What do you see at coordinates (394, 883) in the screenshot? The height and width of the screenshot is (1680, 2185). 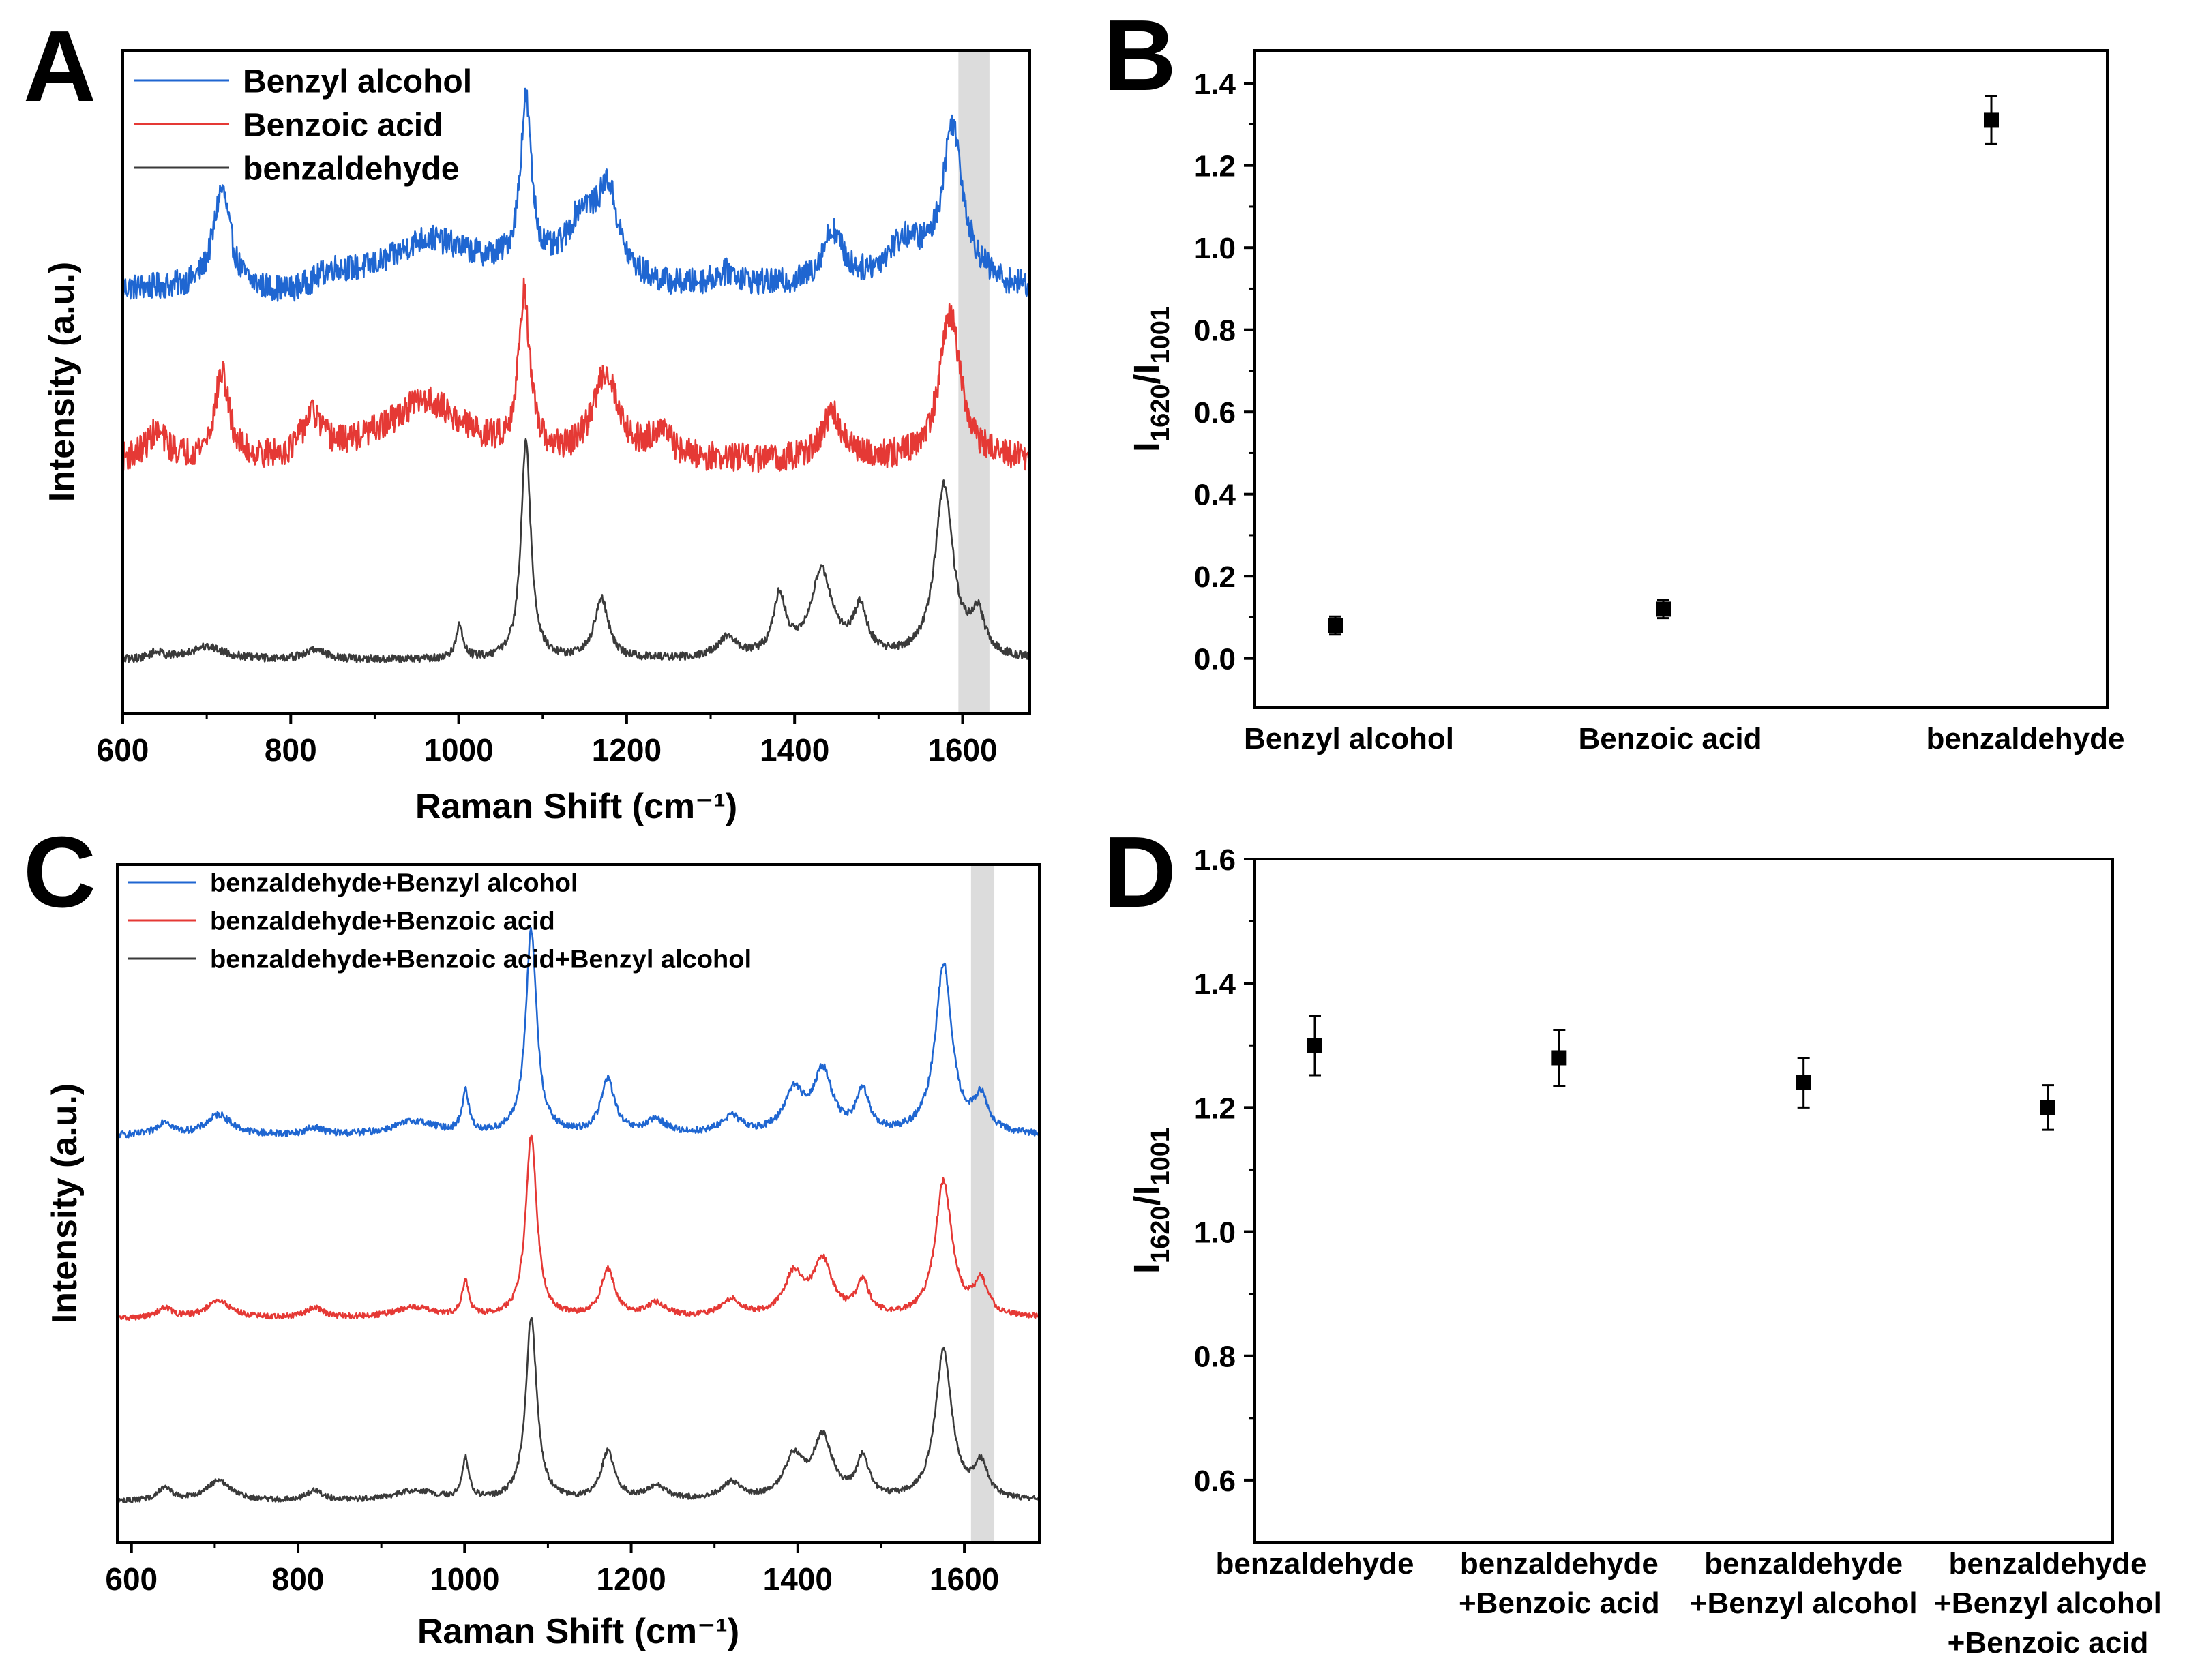 I see `legend-entry-1: benzaldehyde+Benzyl alcohol` at bounding box center [394, 883].